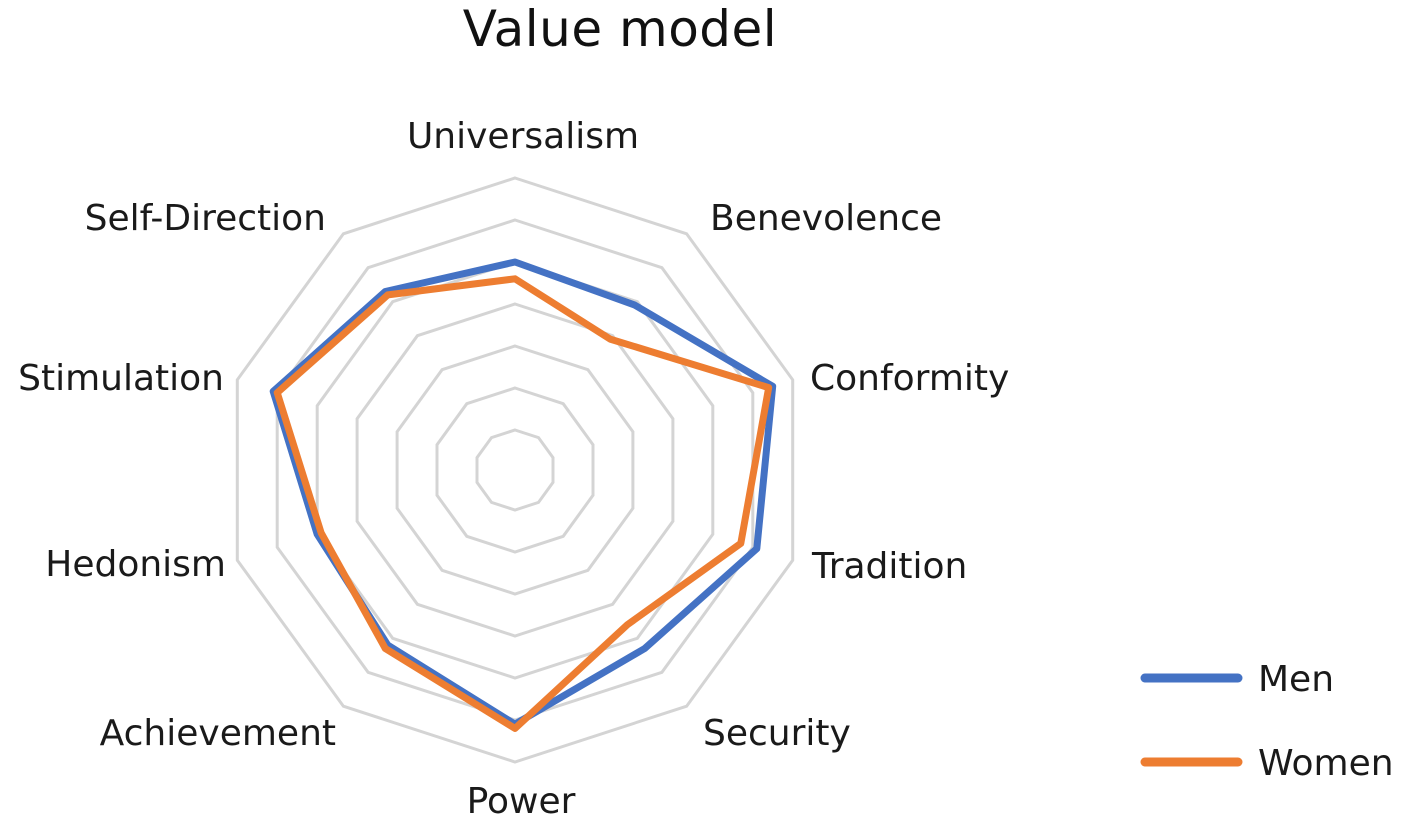 The width and height of the screenshot is (1406, 822). What do you see at coordinates (521, 799) in the screenshot?
I see `axis-label-power: Power` at bounding box center [521, 799].